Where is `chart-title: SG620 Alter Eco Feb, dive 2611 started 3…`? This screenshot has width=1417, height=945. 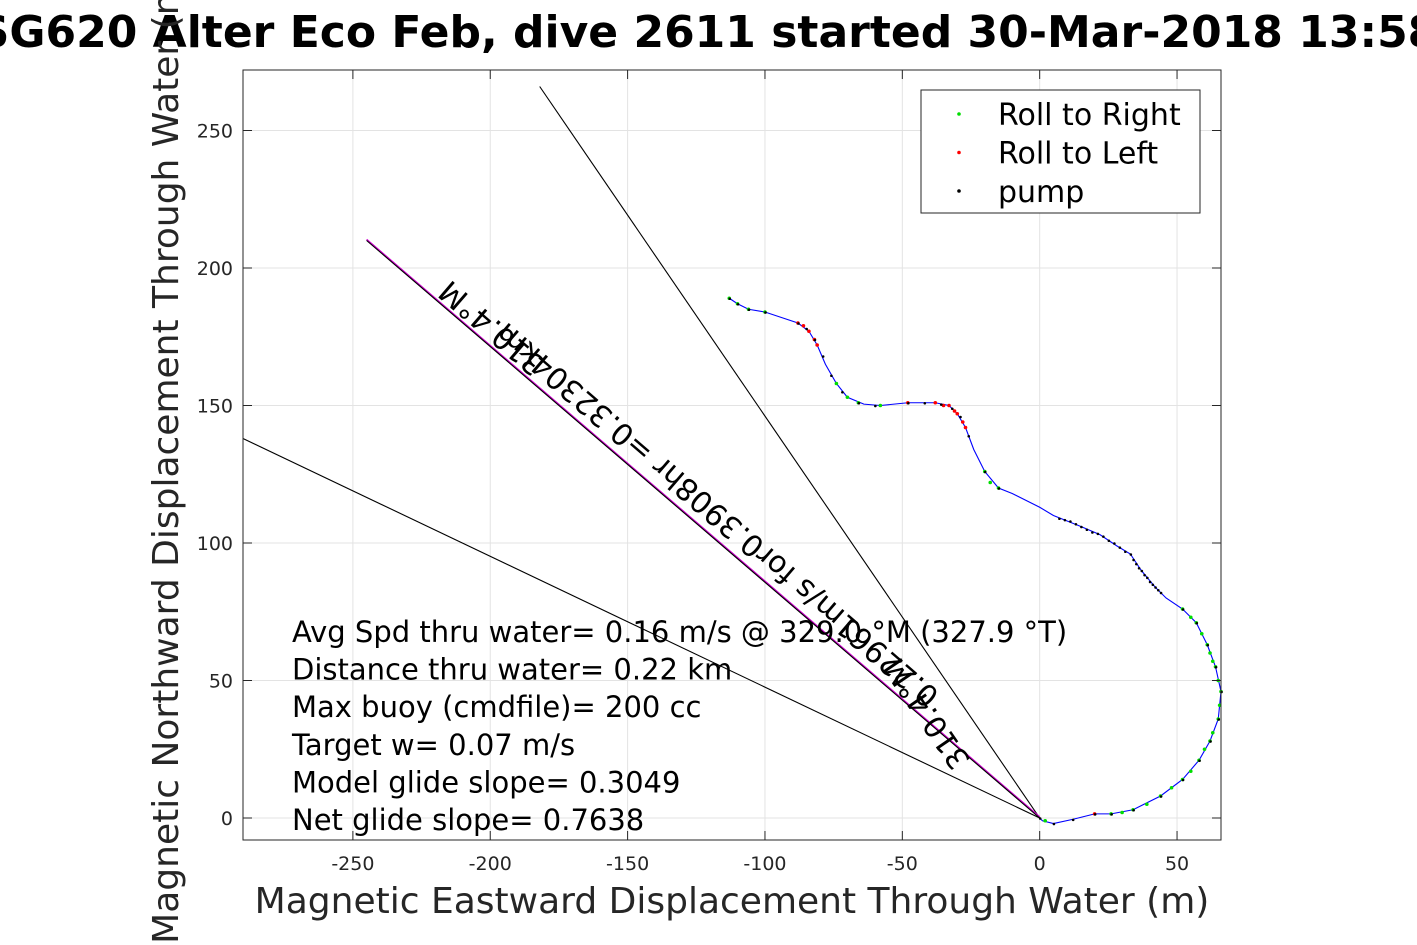
chart-title: SG620 Alter Eco Feb, dive 2611 started 3… is located at coordinates (708, 32).